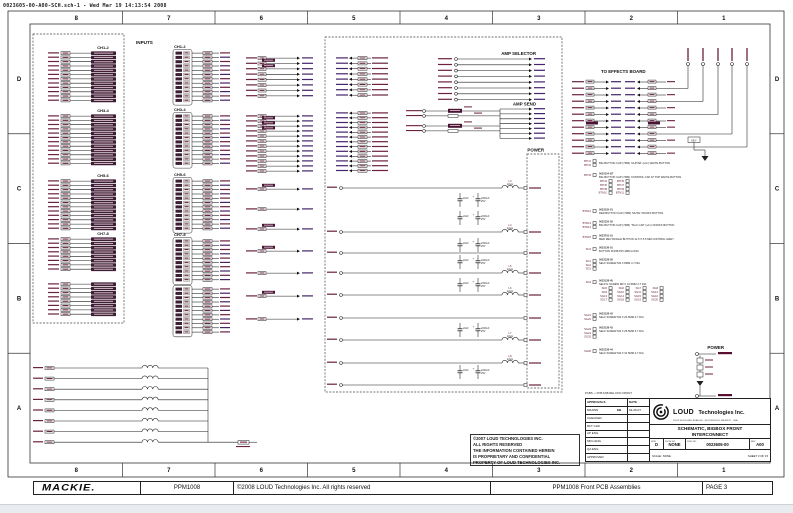 The height and width of the screenshot is (513, 793). Describe the element at coordinates (603, 300) in the screenshot. I see `svg-text: SG17` at that location.